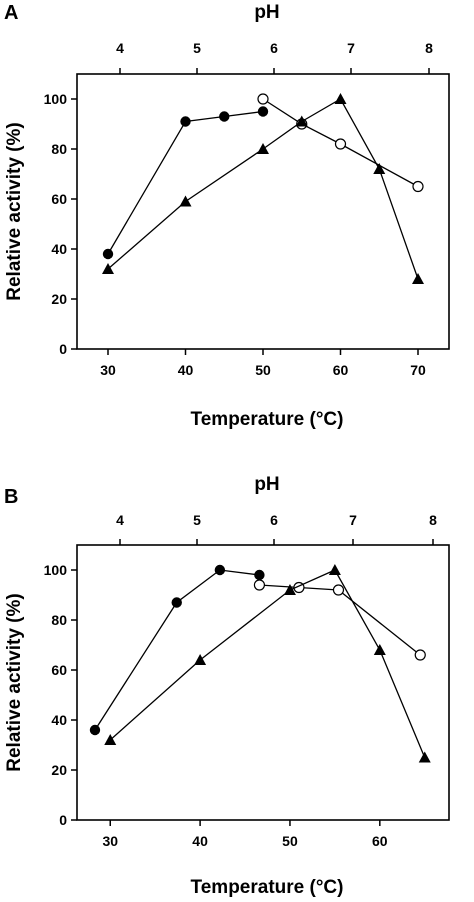 Image resolution: width=474 pixels, height=902 pixels. I want to click on panel-b-series-open-circle, so click(339, 620).